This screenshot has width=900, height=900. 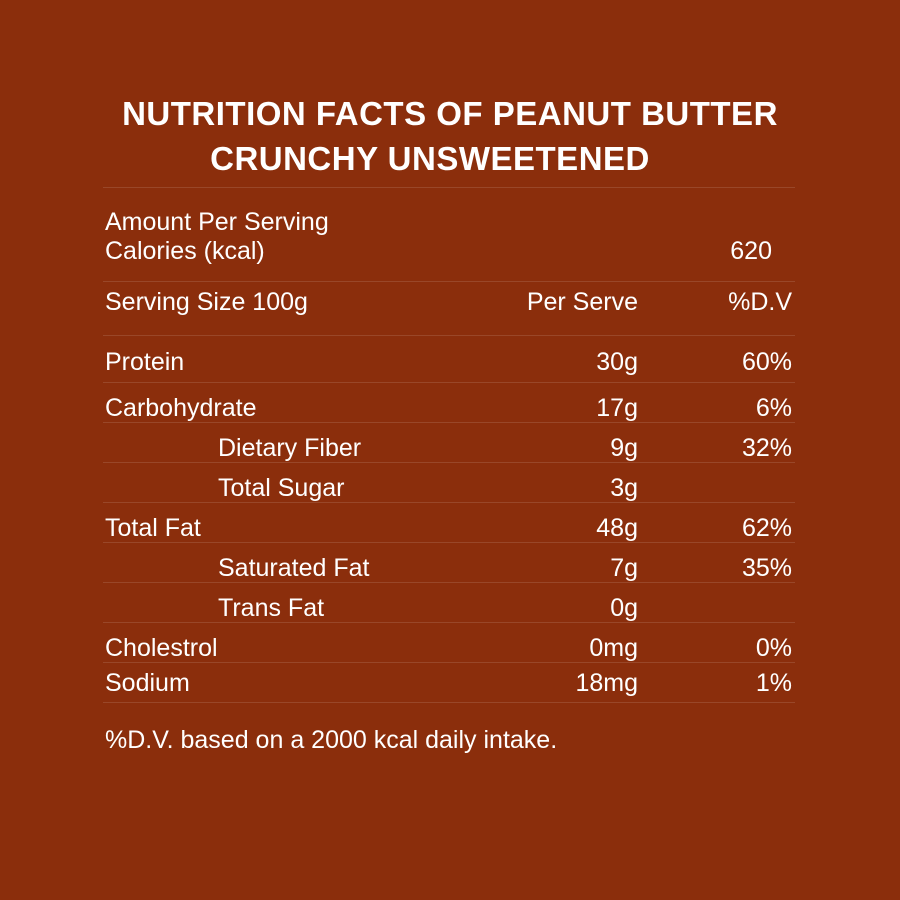 I want to click on calories-value: 620, so click(x=751, y=251).